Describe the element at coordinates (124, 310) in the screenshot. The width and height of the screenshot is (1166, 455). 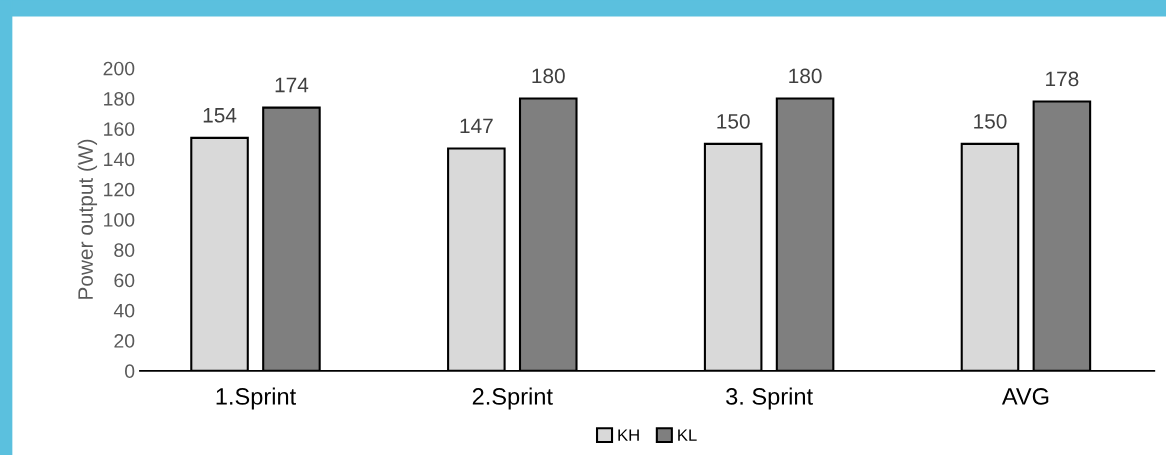
I see `y-tick-label: 40` at that location.